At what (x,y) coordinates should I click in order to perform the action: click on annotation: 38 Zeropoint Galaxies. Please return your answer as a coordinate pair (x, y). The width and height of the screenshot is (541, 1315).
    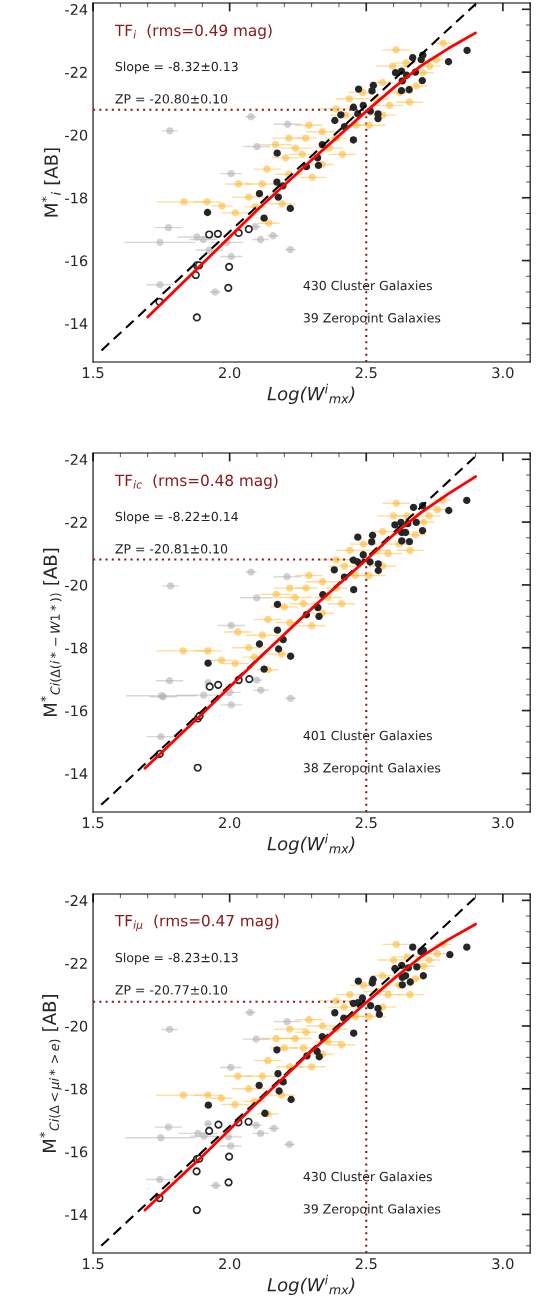
    Looking at the image, I should click on (372, 768).